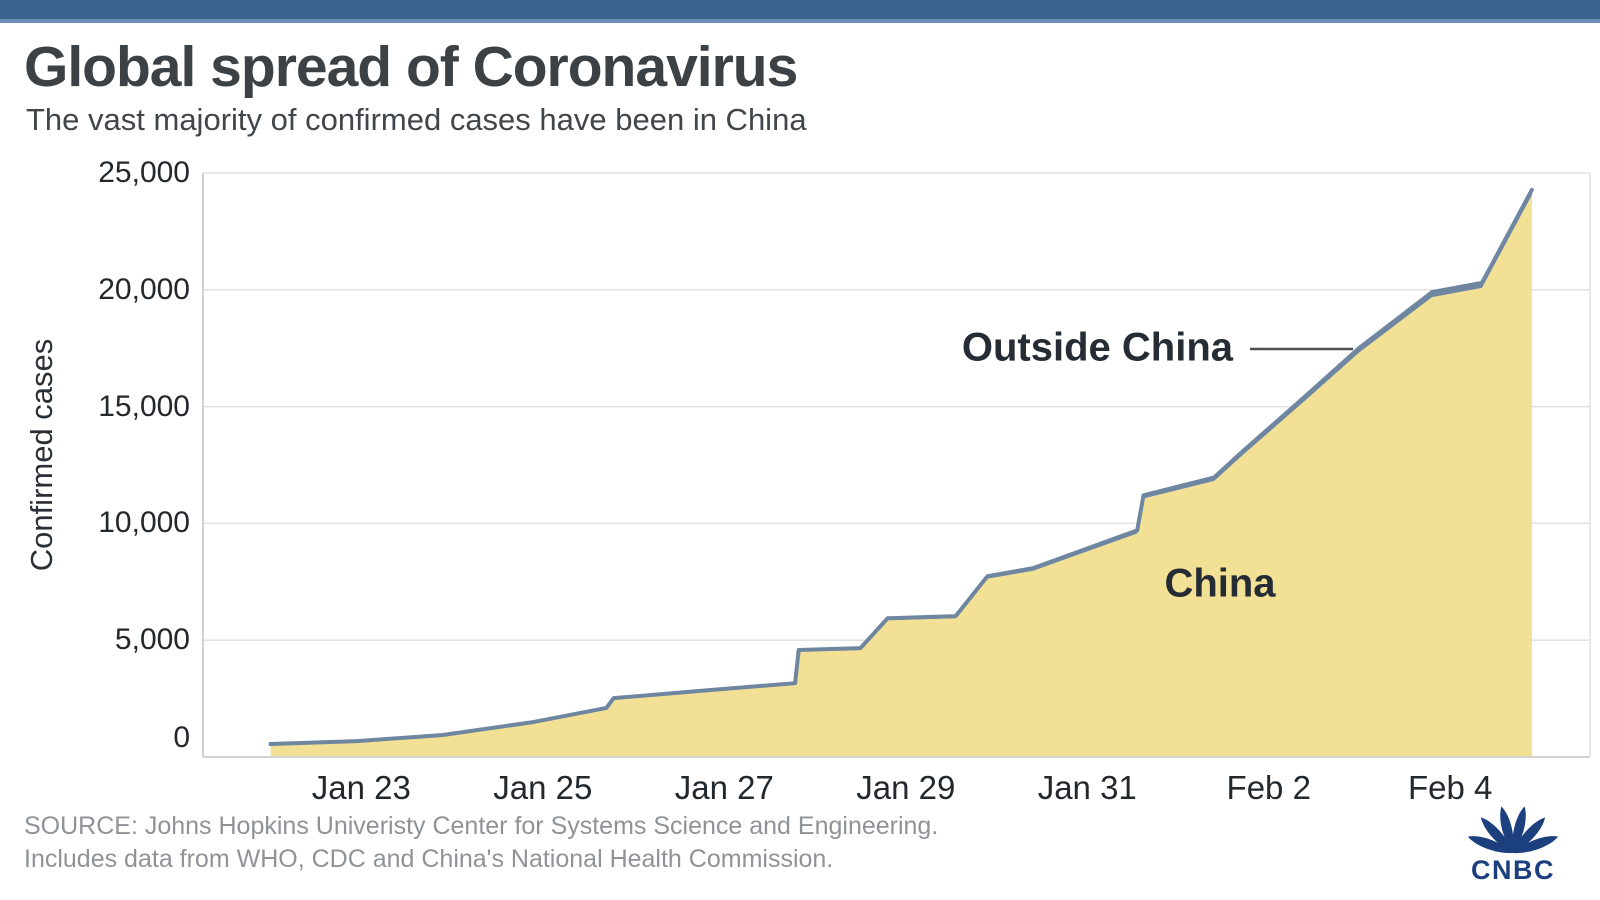 Image resolution: width=1600 pixels, height=900 pixels. Describe the element at coordinates (724, 787) in the screenshot. I see `x-tick-label: Jan 27` at that location.